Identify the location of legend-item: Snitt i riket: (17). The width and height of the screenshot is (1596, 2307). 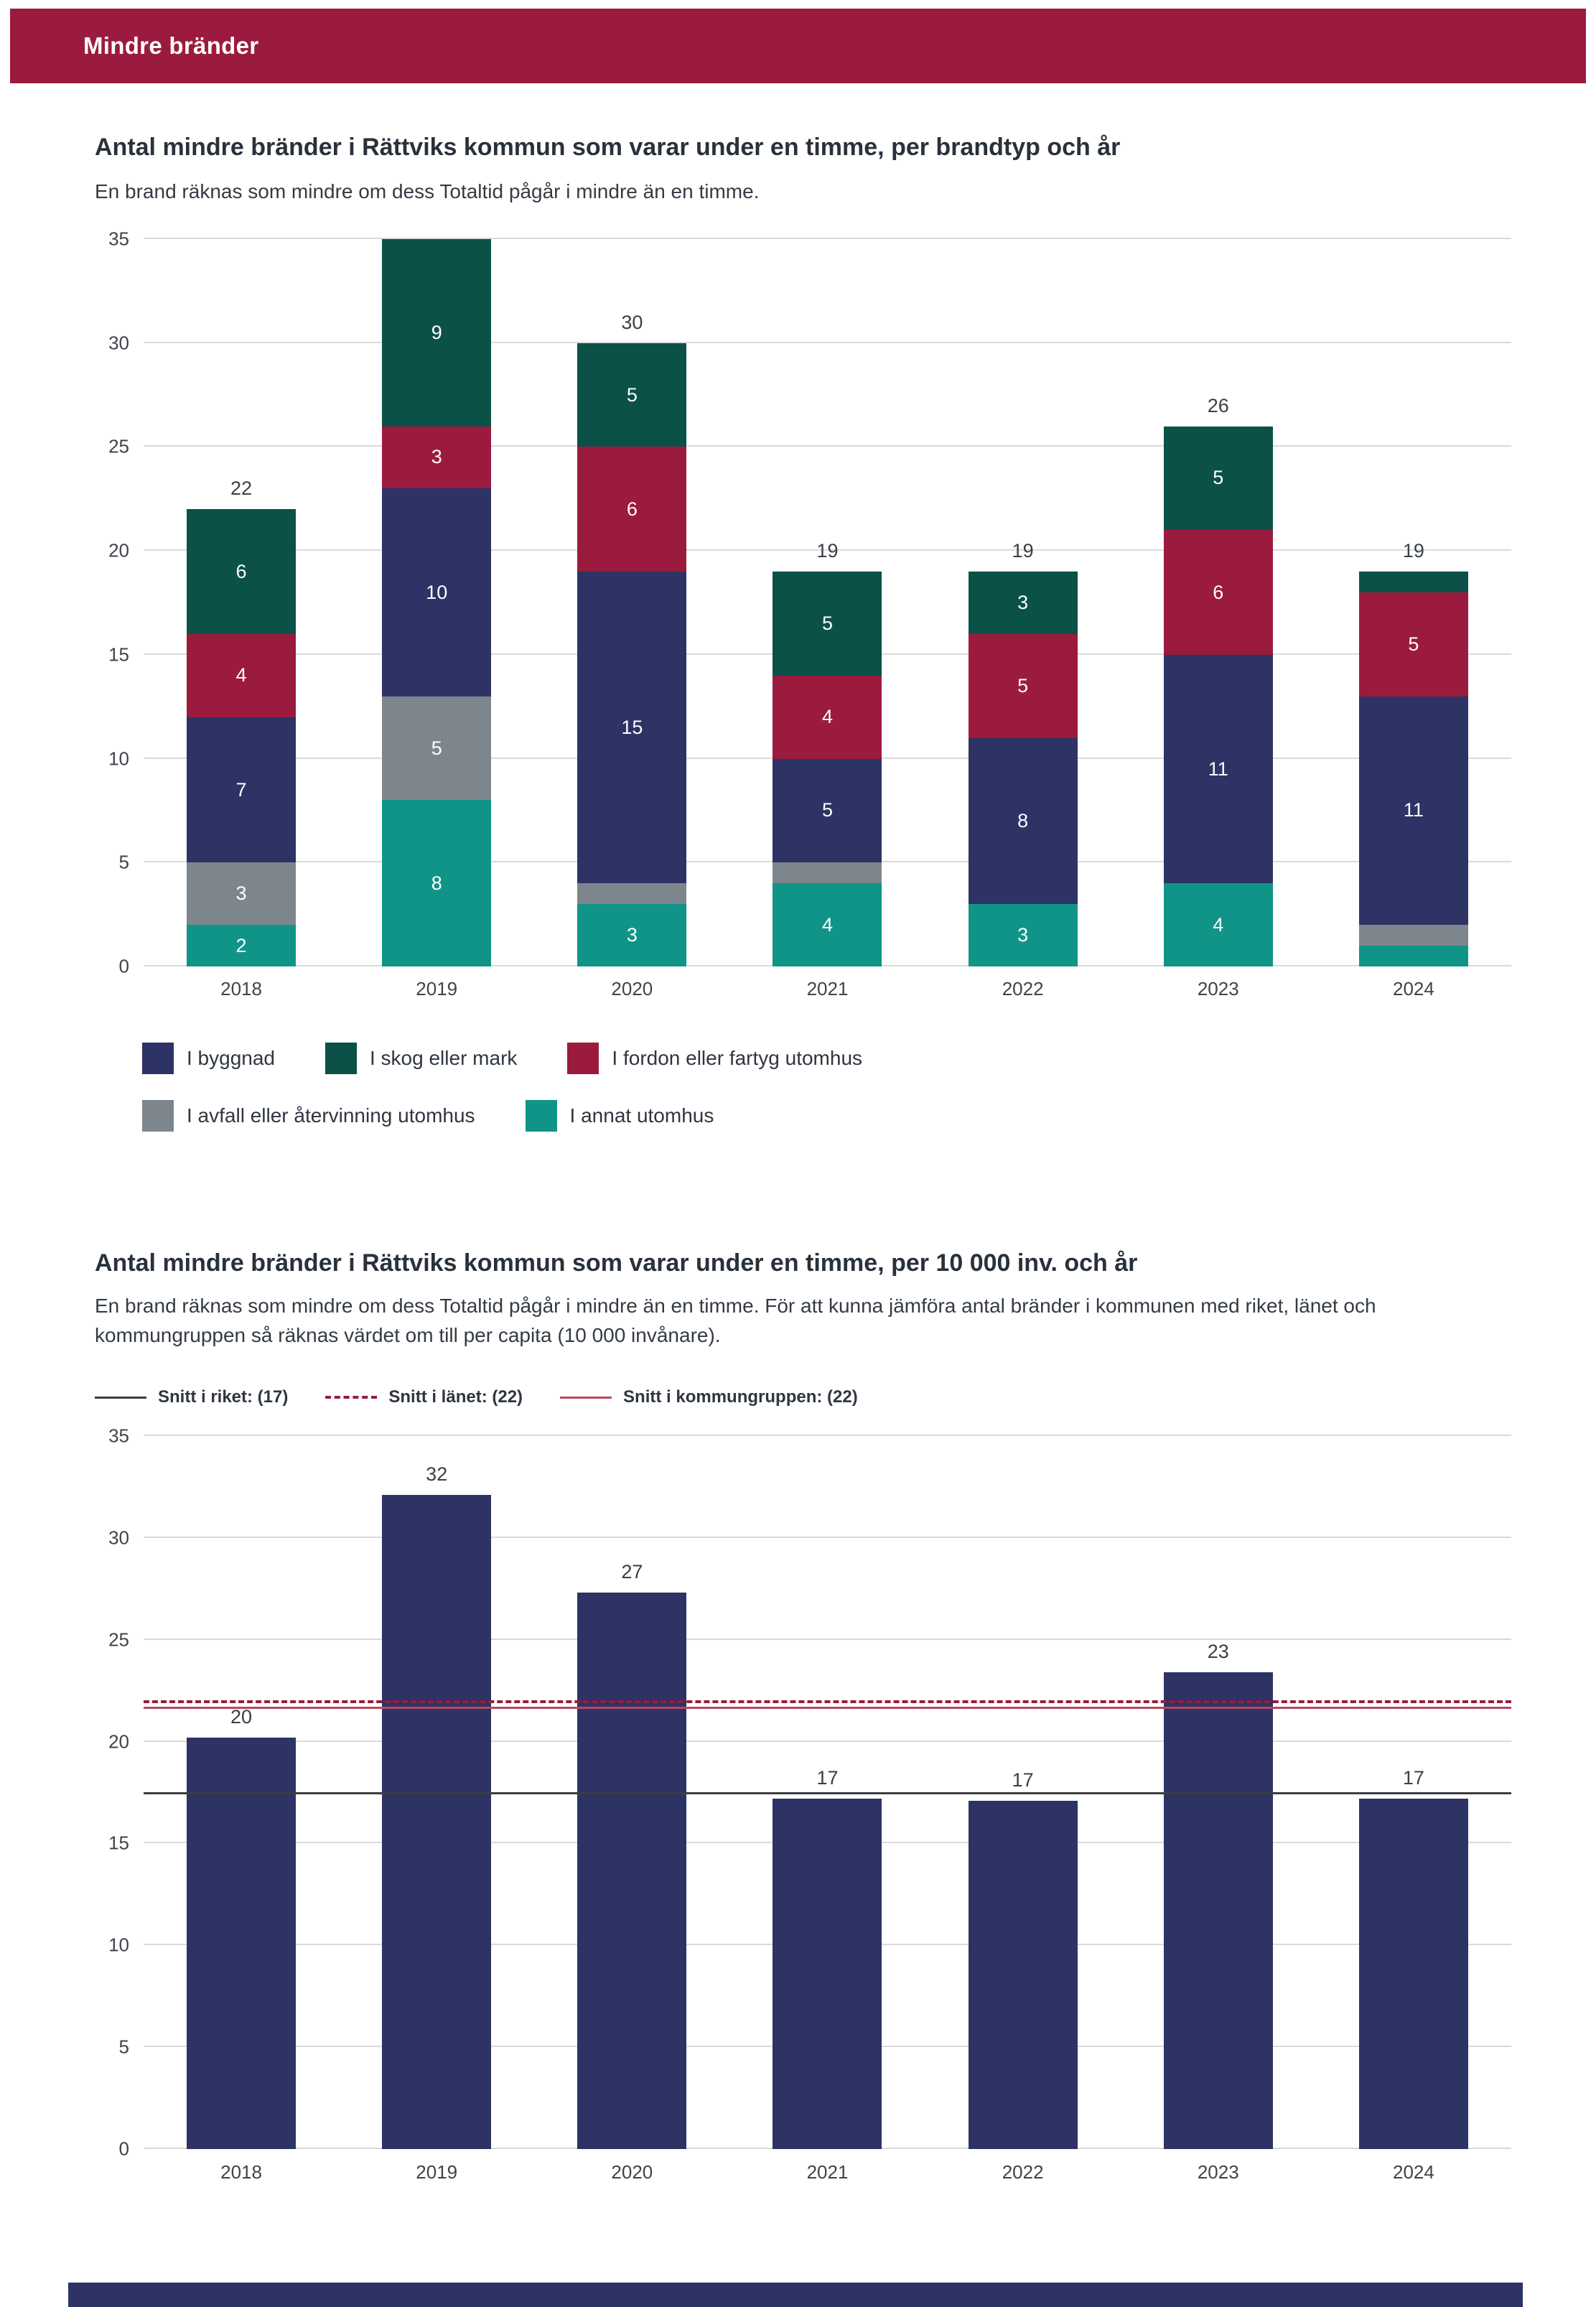
(191, 1397).